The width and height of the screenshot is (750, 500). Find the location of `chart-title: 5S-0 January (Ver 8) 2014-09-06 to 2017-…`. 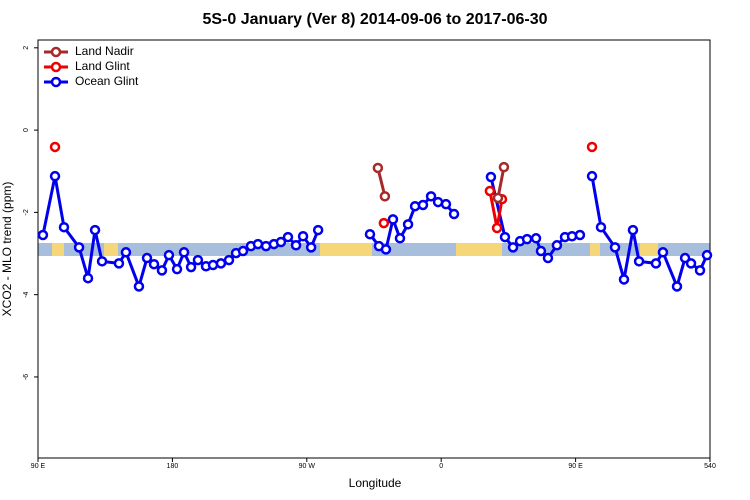

chart-title: 5S-0 January (Ver 8) 2014-09-06 to 2017-… is located at coordinates (374, 19).